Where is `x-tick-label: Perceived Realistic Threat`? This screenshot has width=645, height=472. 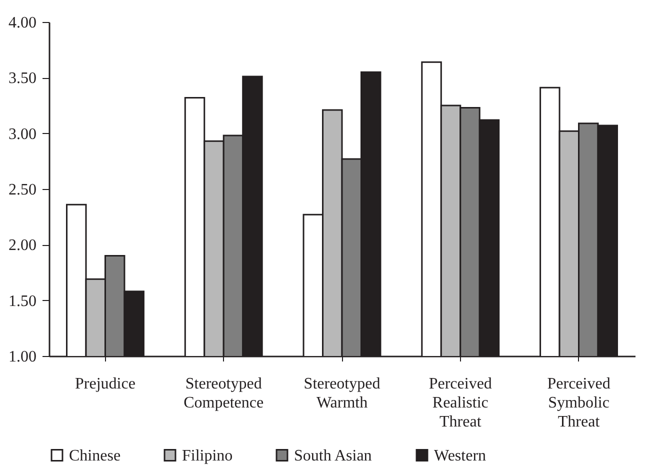 x-tick-label: Perceived Realistic Threat is located at coordinates (460, 403).